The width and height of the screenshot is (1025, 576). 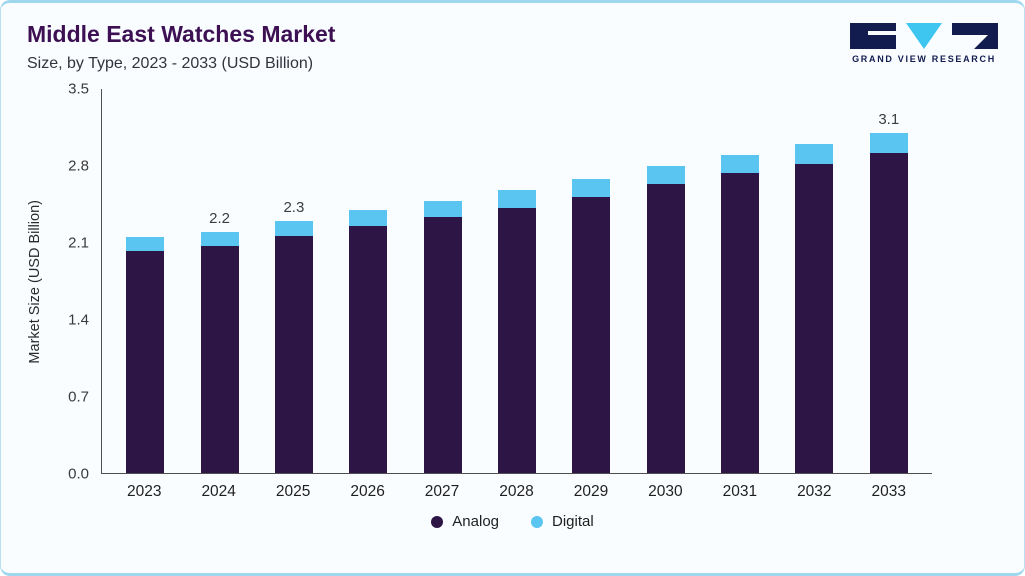 I want to click on legend-item-digital: Digital, so click(x=562, y=521).